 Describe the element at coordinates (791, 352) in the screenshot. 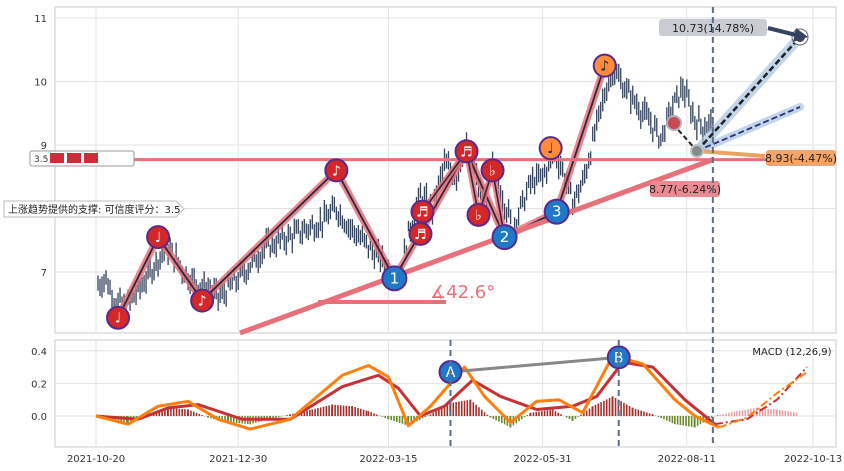

I see `macd-label: MACD (12,26,9)` at that location.